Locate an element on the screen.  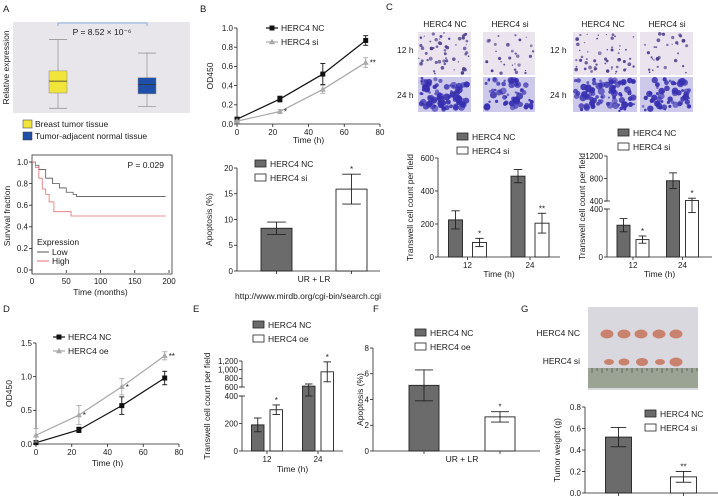
mirdb-url: http://www.mirdb.org/cgi-bin/search.cgi is located at coordinates (308, 296).